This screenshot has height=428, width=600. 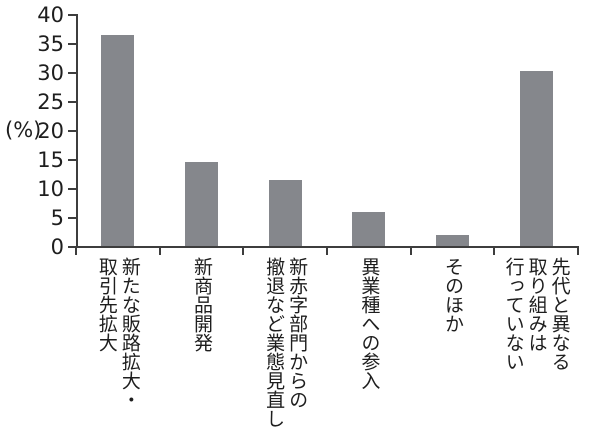 I want to click on category-label-line: 取引先拡大, so click(x=106, y=304).